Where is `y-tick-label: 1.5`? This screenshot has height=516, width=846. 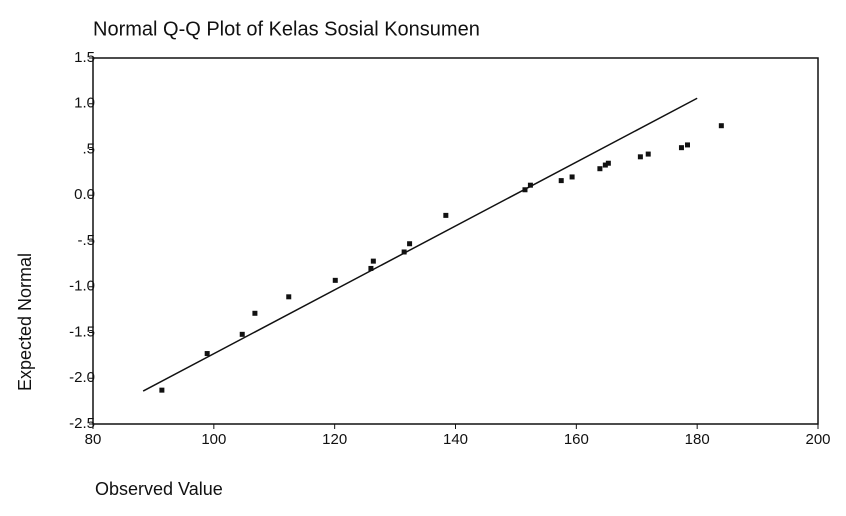 y-tick-label: 1.5 is located at coordinates (84, 57).